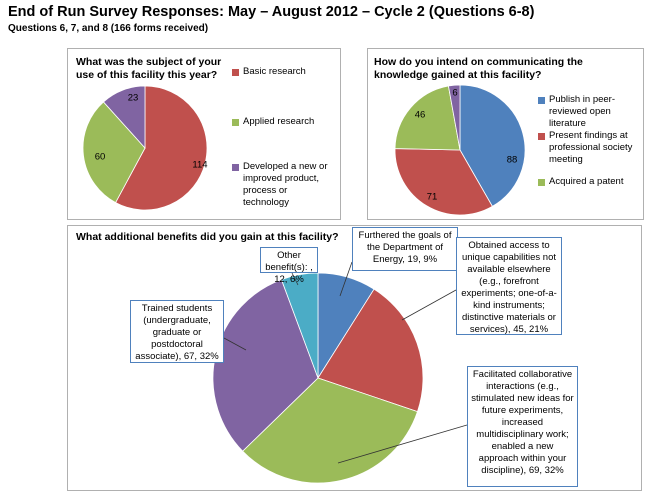 The height and width of the screenshot is (492, 650). I want to click on legend-label: Publish in peer-reviewed open literature, so click(582, 111).